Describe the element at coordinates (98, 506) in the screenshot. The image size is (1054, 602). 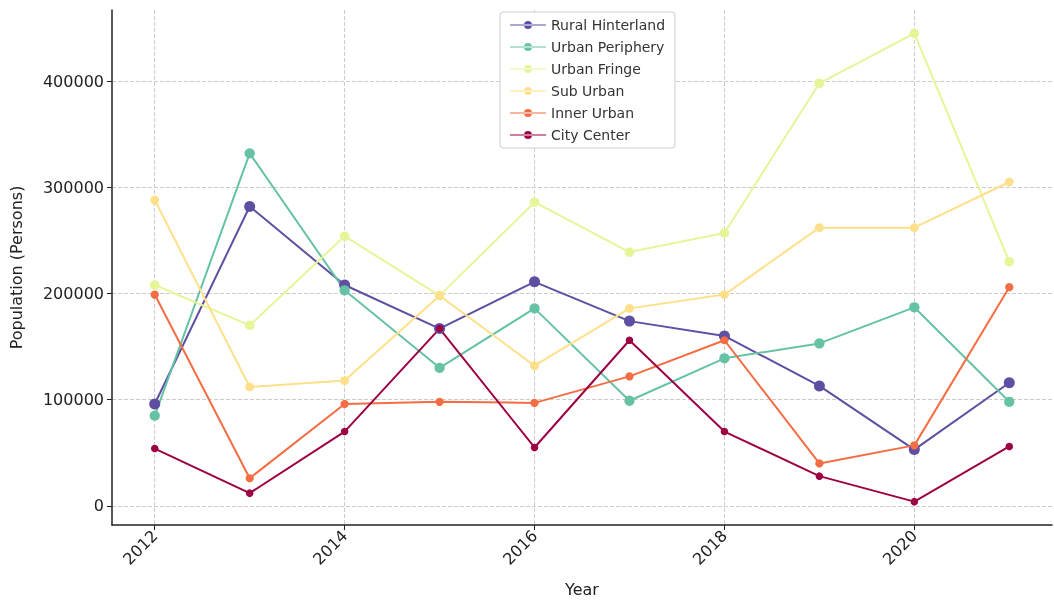
I see `y-tick-label: 0` at that location.